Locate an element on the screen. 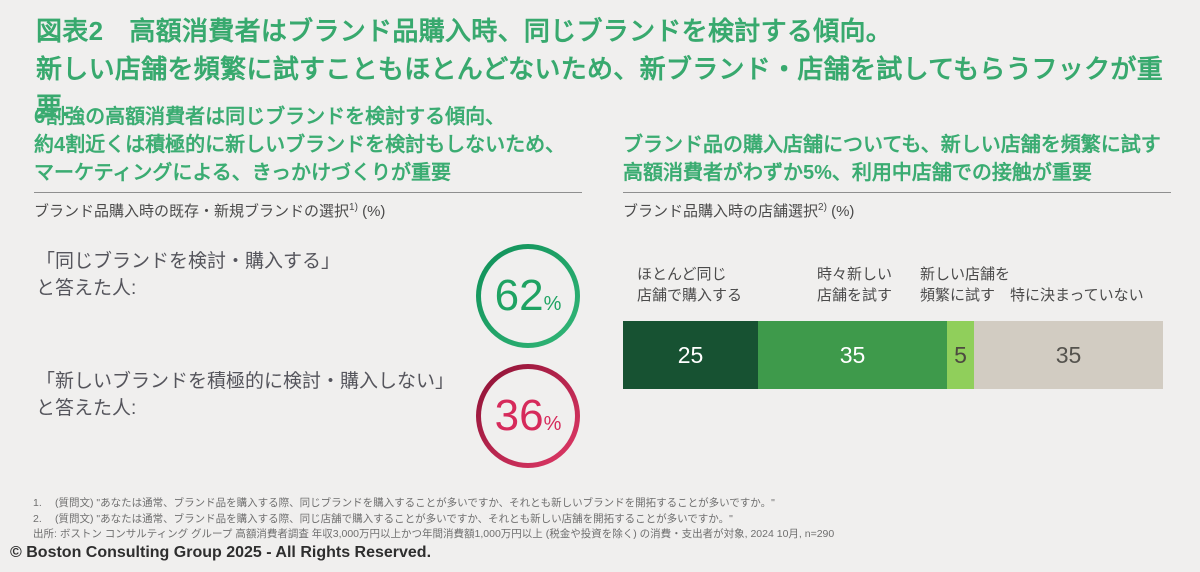 This screenshot has width=1200, height=572. same-brand-stat-circle-inner: 62% is located at coordinates (528, 296).